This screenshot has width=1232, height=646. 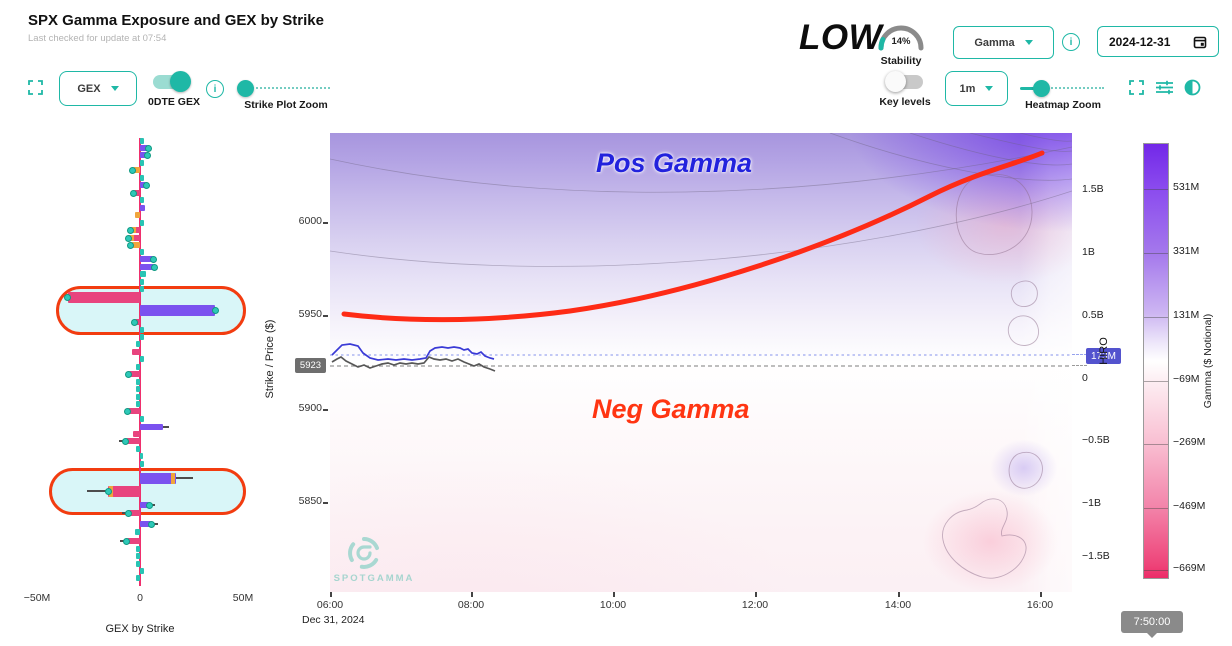 What do you see at coordinates (140, 362) in the screenshot?
I see `strike-chart-zero-axis` at bounding box center [140, 362].